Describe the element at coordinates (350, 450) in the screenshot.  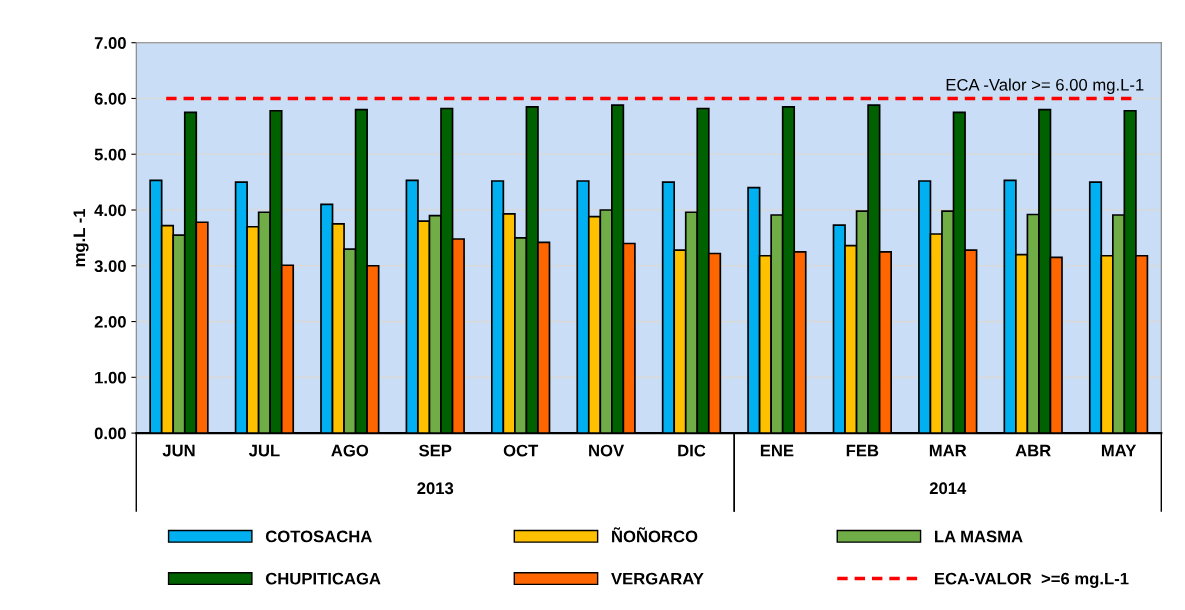
I see `x-tick-label: AGO` at that location.